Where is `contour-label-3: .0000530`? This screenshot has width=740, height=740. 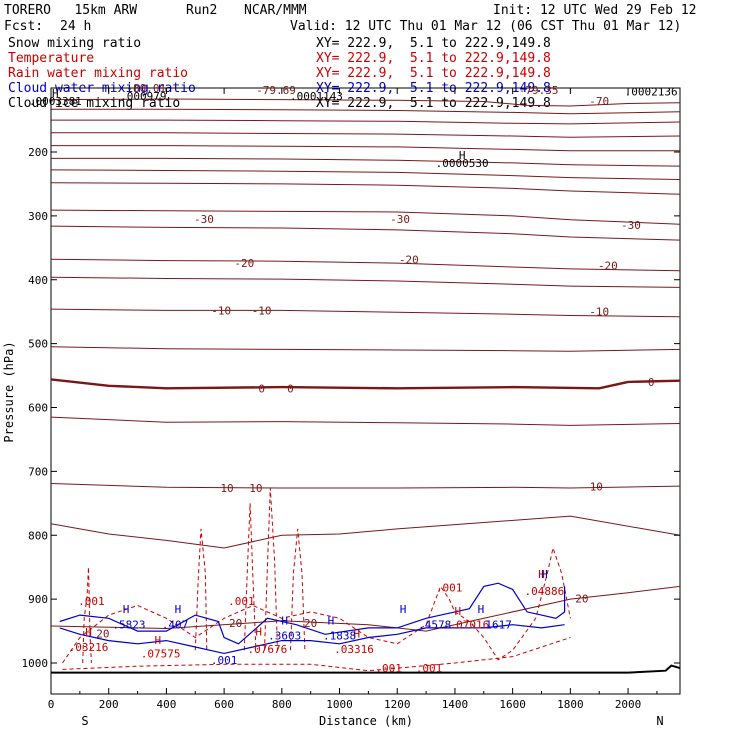 contour-label-3: .0000530 is located at coordinates (462, 163).